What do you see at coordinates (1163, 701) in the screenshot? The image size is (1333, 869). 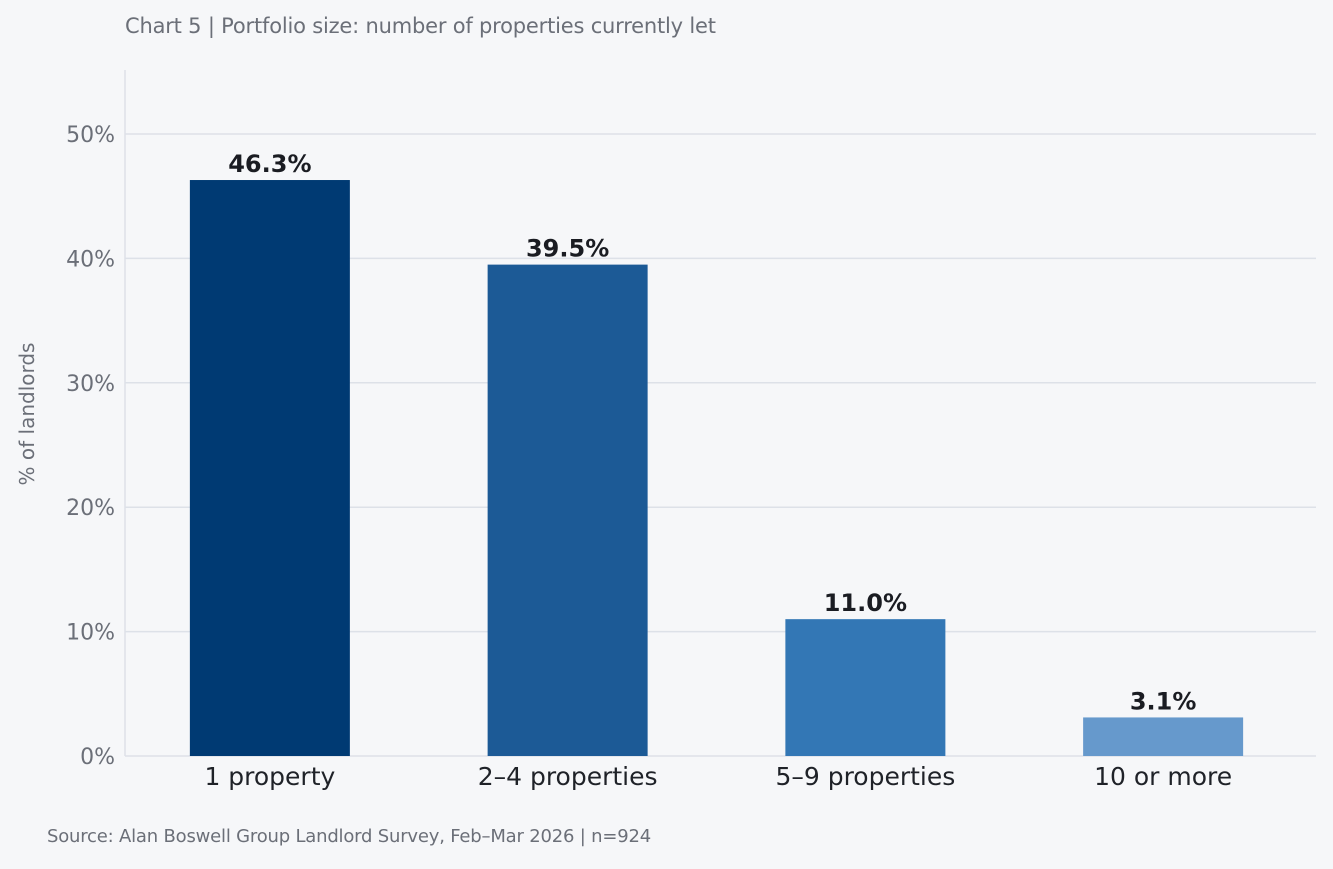 I see `value-label: 3.1%` at bounding box center [1163, 701].